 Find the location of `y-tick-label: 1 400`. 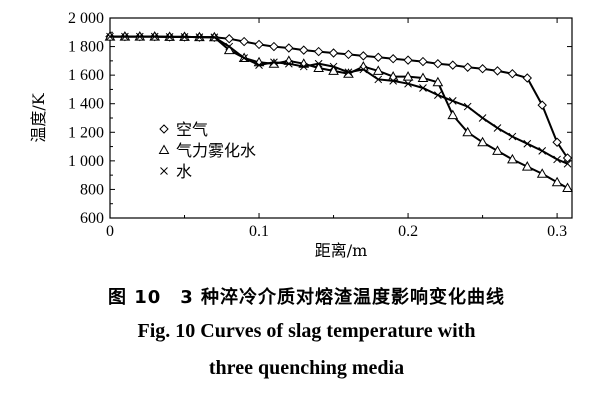

y-tick-label: 1 400 is located at coordinates (86, 104).